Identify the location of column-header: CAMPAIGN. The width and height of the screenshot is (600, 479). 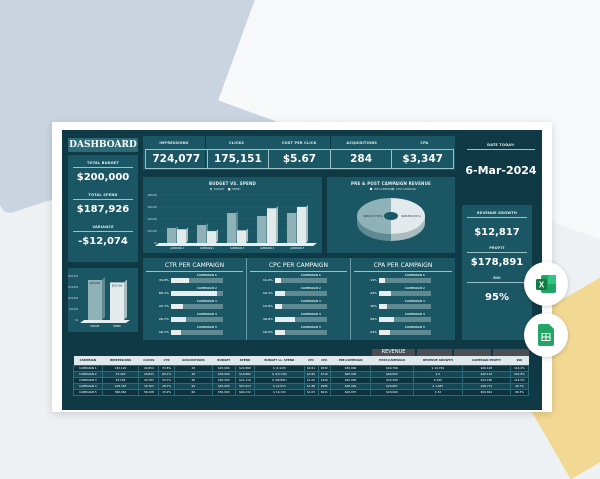
(88, 360).